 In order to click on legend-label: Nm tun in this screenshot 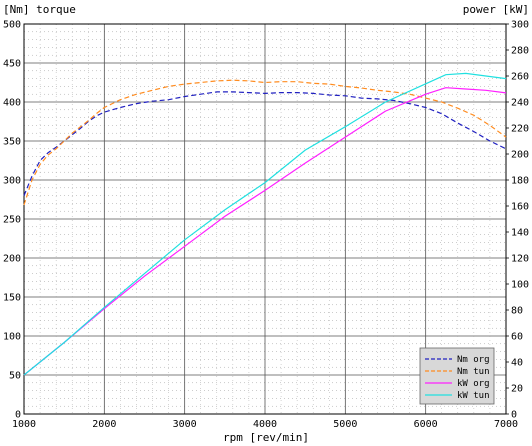, I will do `click(473, 372)`.